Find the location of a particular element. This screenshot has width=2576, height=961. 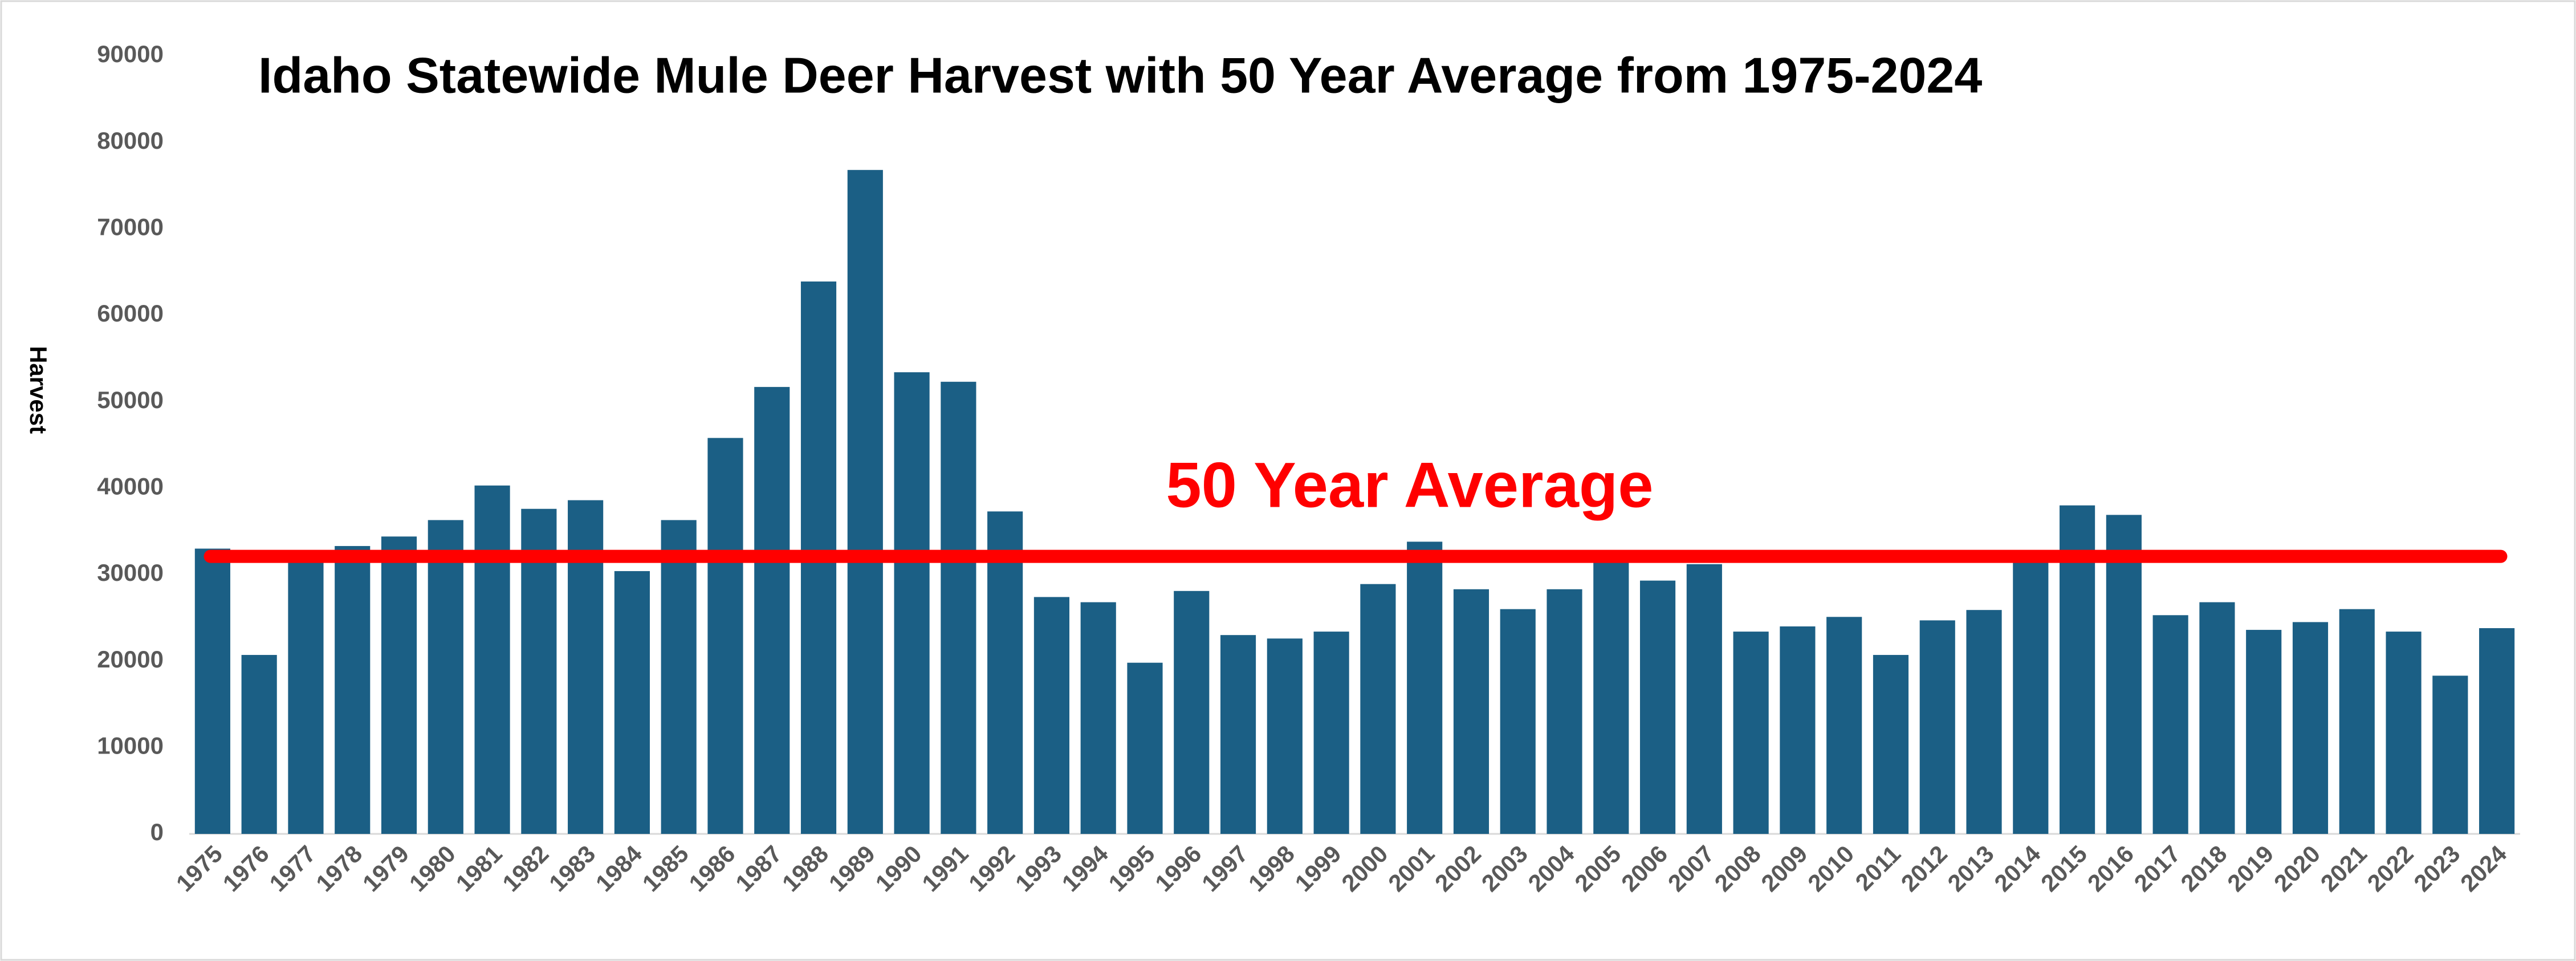

y-tick-label: 90000 is located at coordinates (130, 54).